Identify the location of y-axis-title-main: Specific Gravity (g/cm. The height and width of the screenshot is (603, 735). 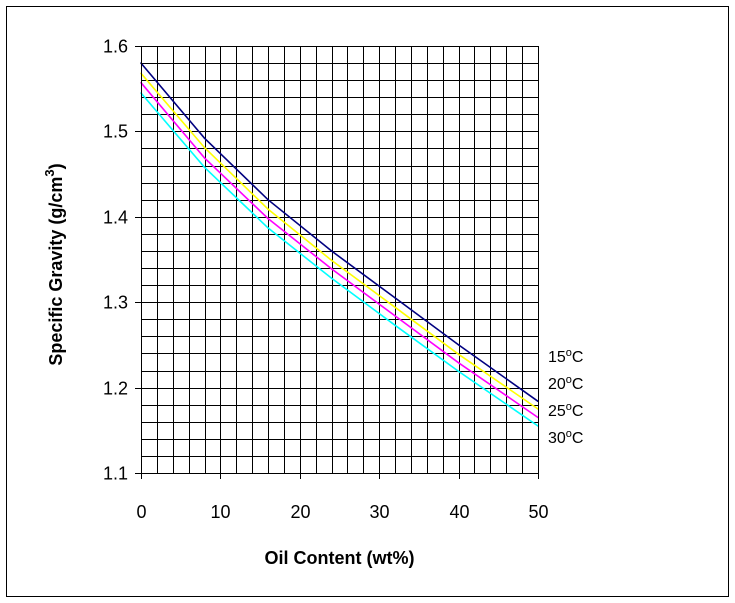
(56, 271).